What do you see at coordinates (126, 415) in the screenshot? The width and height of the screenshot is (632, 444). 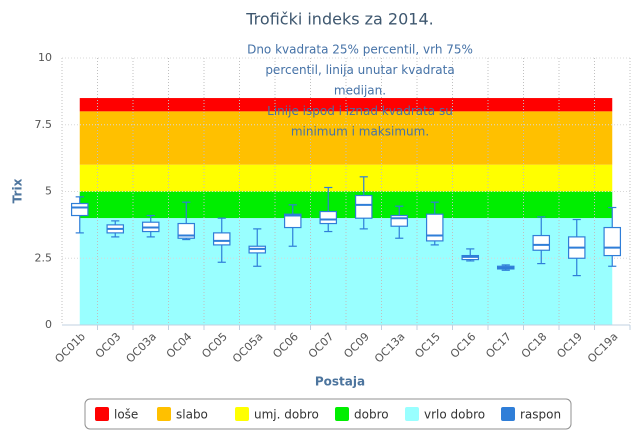 I see `legend-label: loše` at bounding box center [126, 415].